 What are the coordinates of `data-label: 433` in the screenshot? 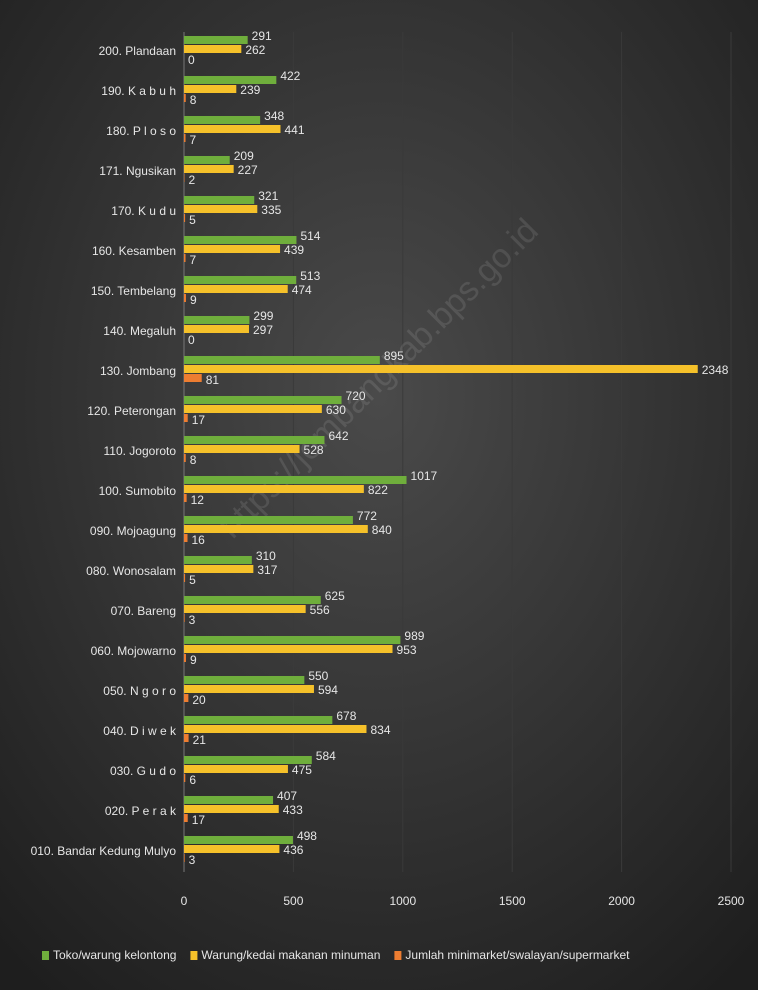 It's located at (293, 810).